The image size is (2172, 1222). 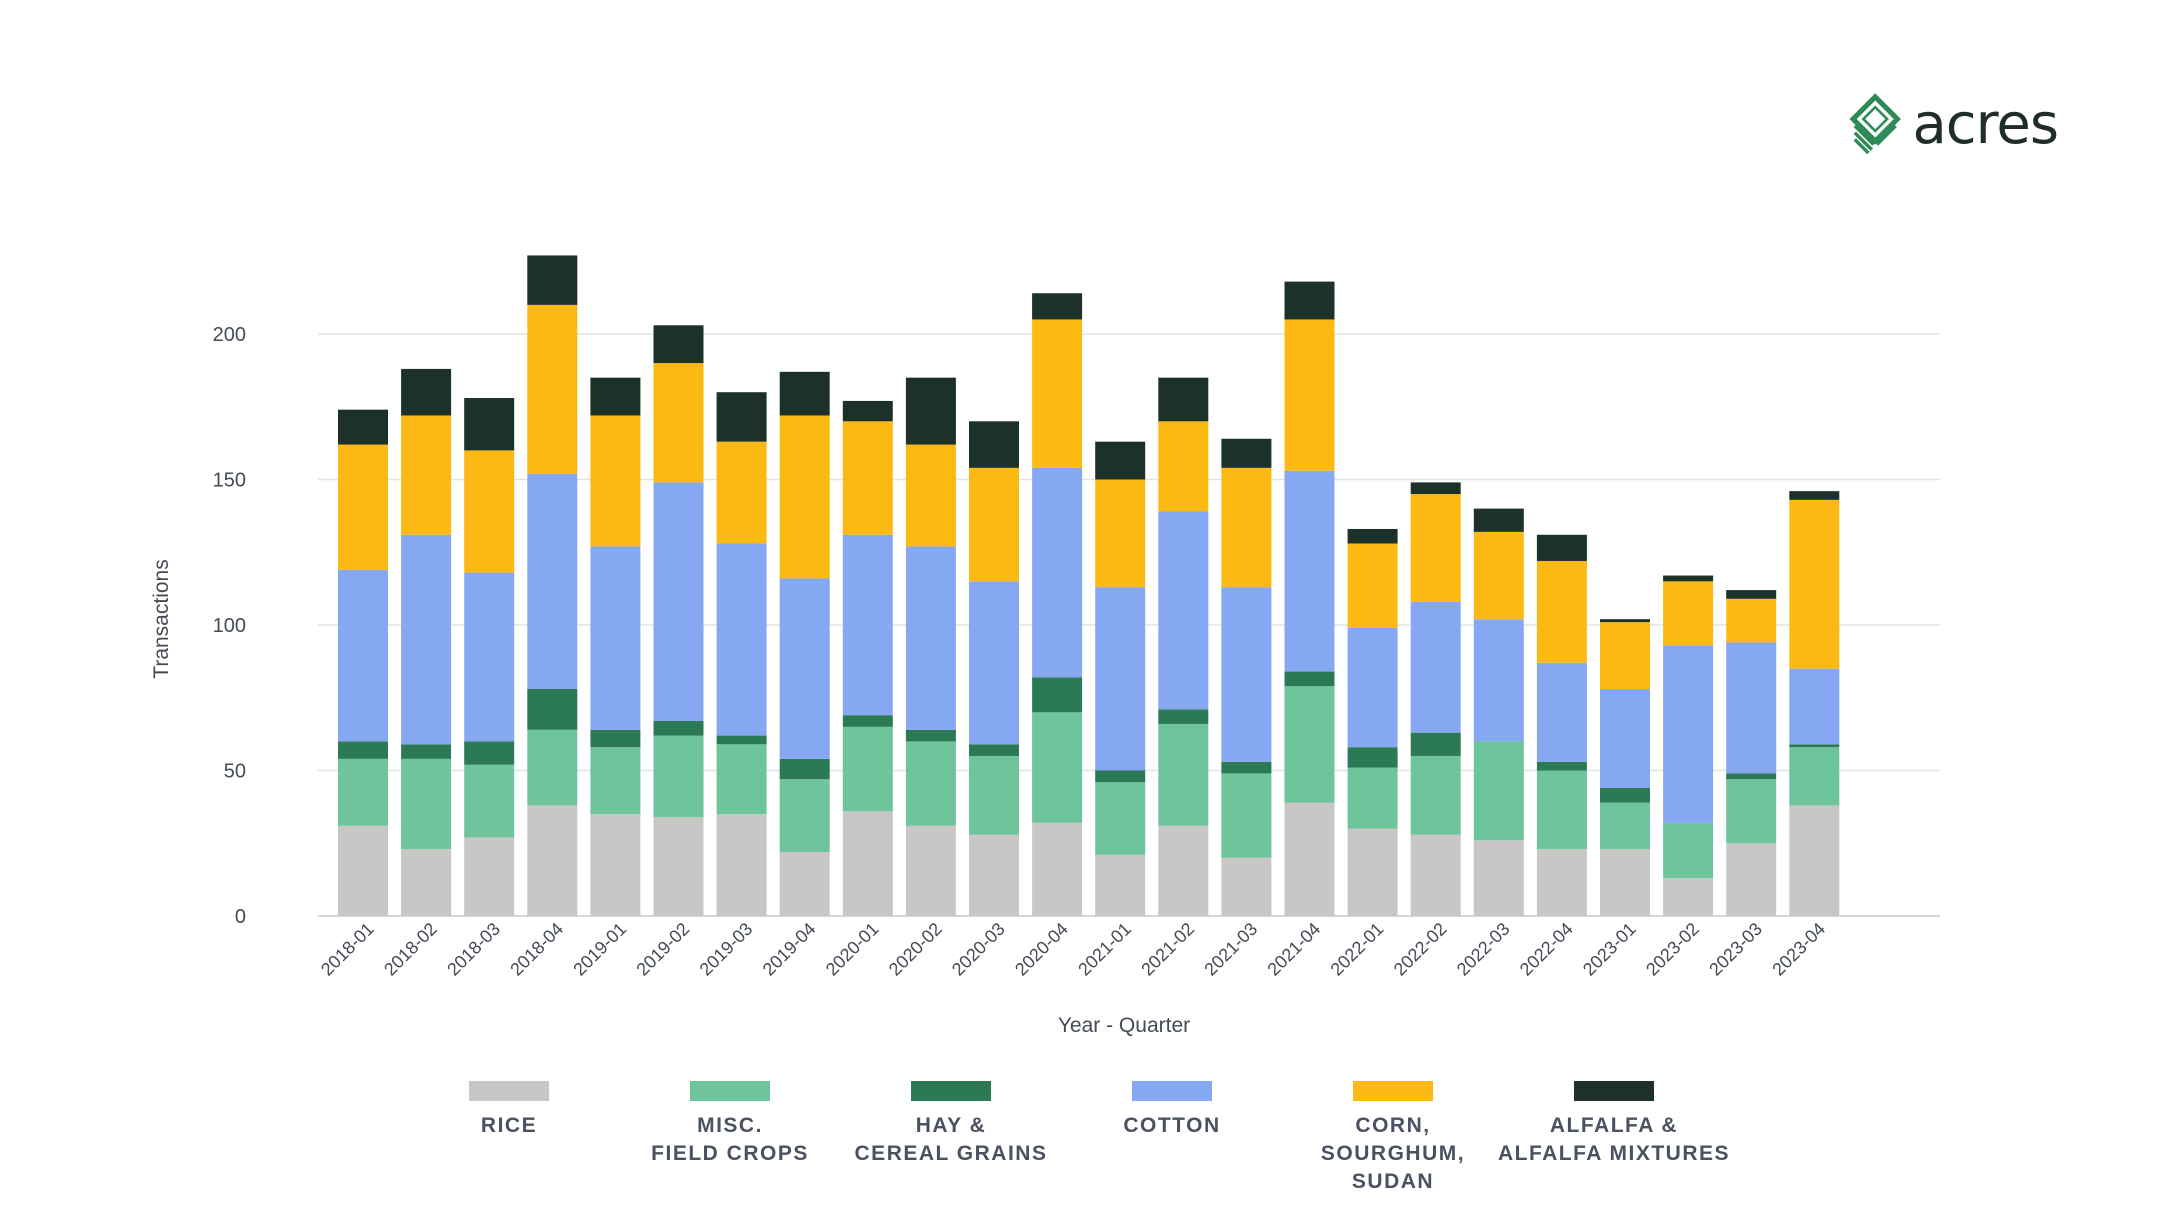 What do you see at coordinates (951, 1125) in the screenshot?
I see `legend-label: HAY &` at bounding box center [951, 1125].